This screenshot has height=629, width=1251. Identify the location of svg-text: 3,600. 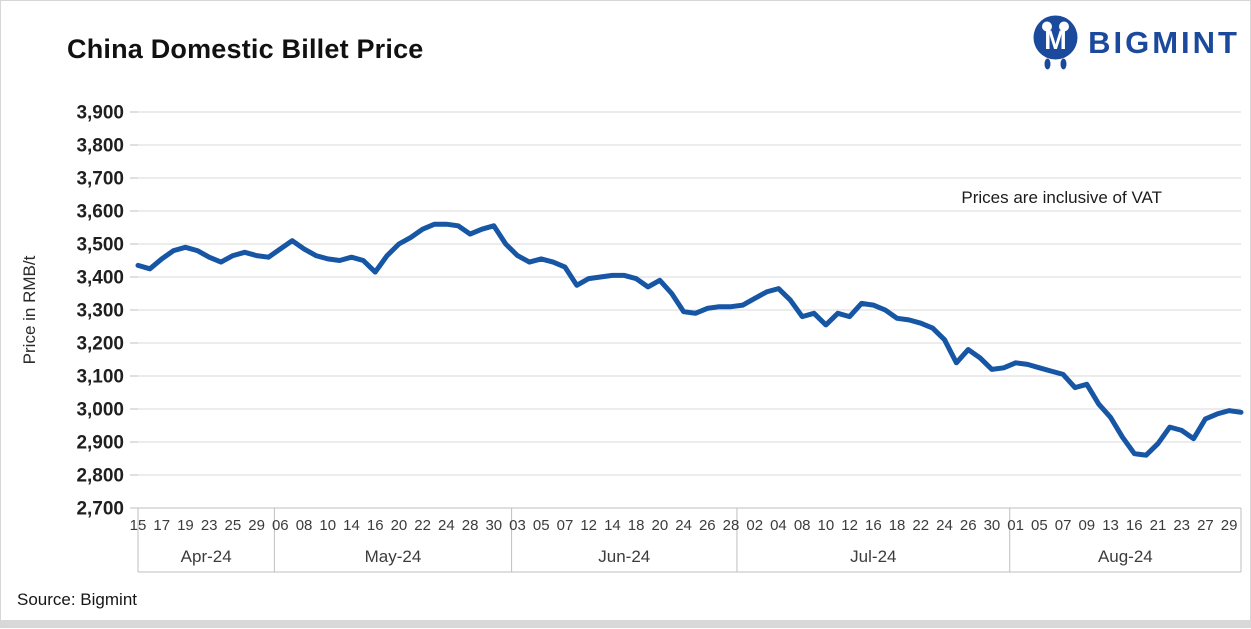
(100, 212).